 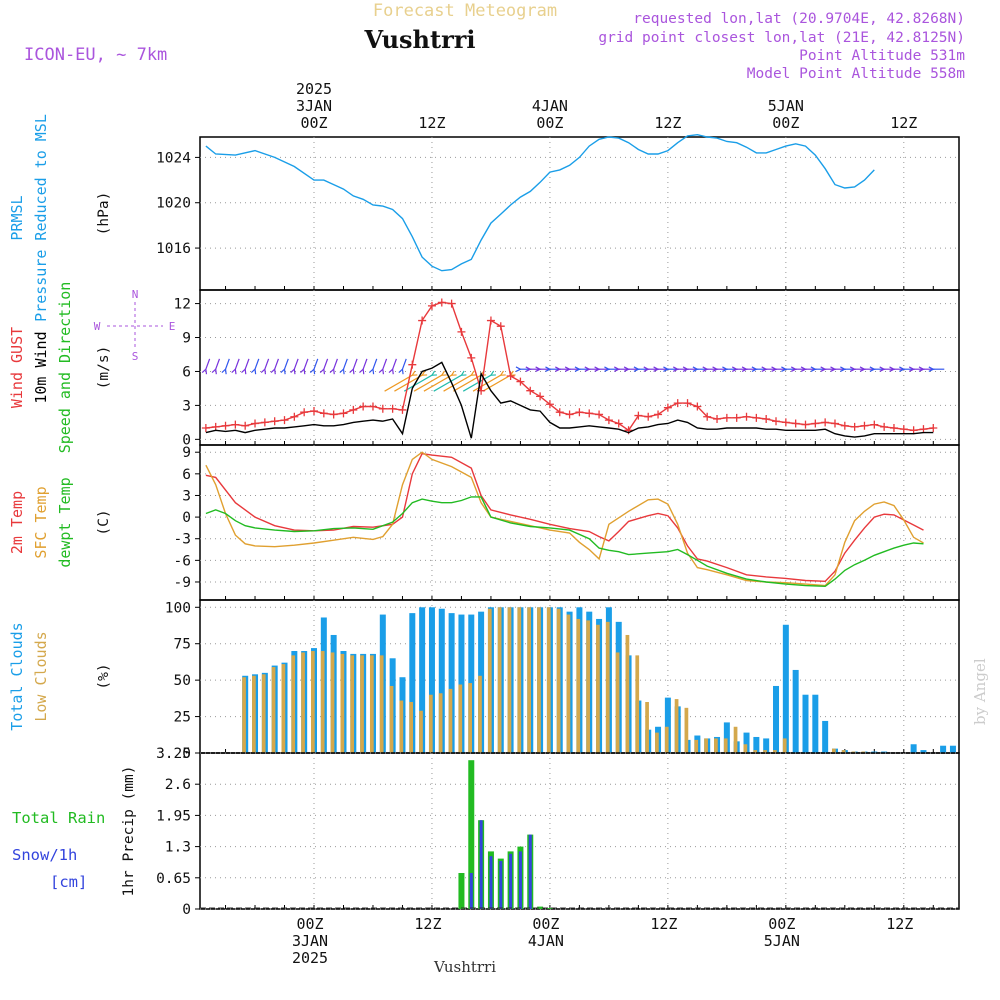 What do you see at coordinates (550, 106) in the screenshot?
I see `top-time-label: 4JAN` at bounding box center [550, 106].